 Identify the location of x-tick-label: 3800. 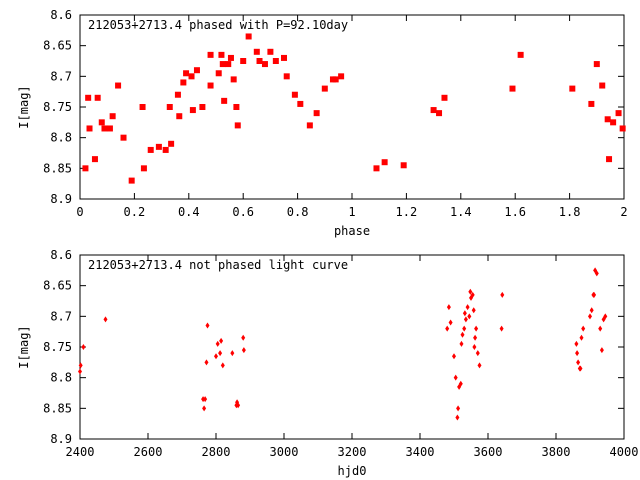
(556, 452).